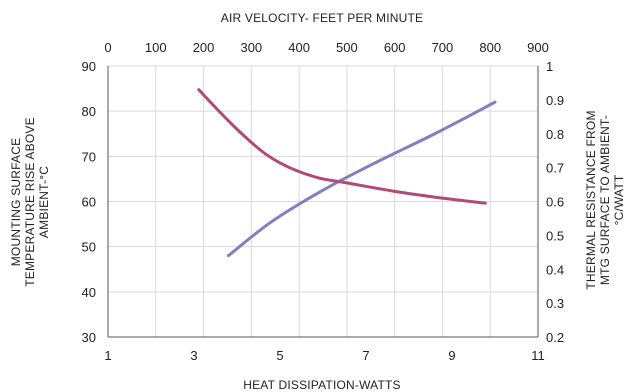 The image size is (631, 392). Describe the element at coordinates (555, 202) in the screenshot. I see `right-axis-tick-label: 0.6` at that location.